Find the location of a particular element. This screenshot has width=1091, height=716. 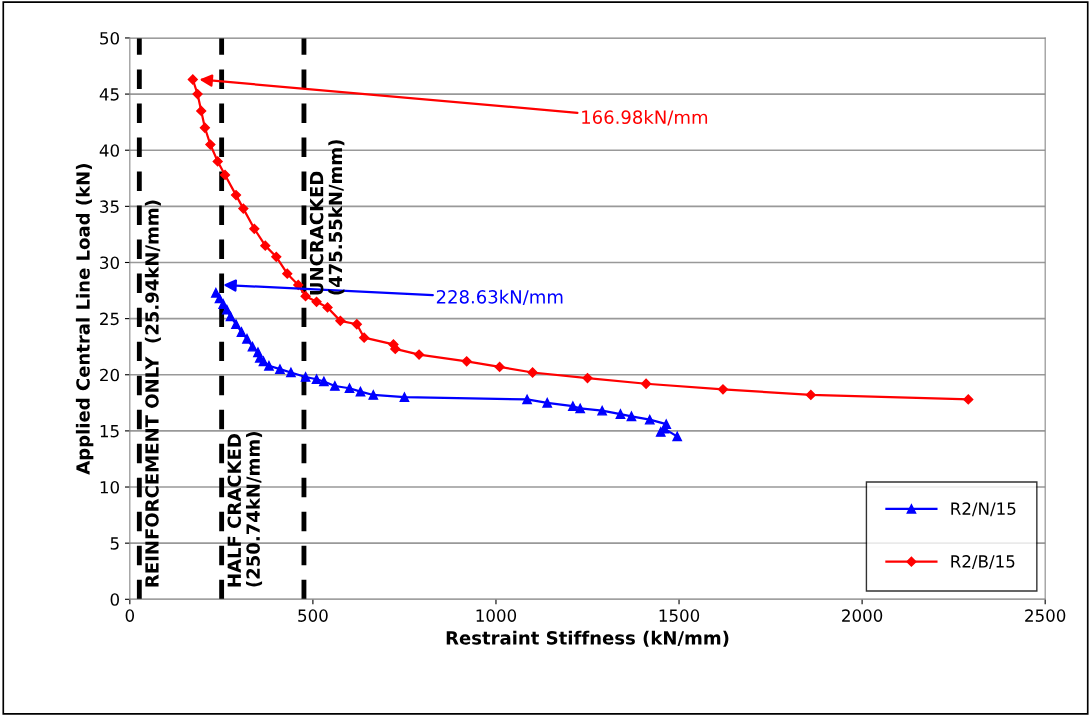

x-tick-label: 500 is located at coordinates (313, 615).